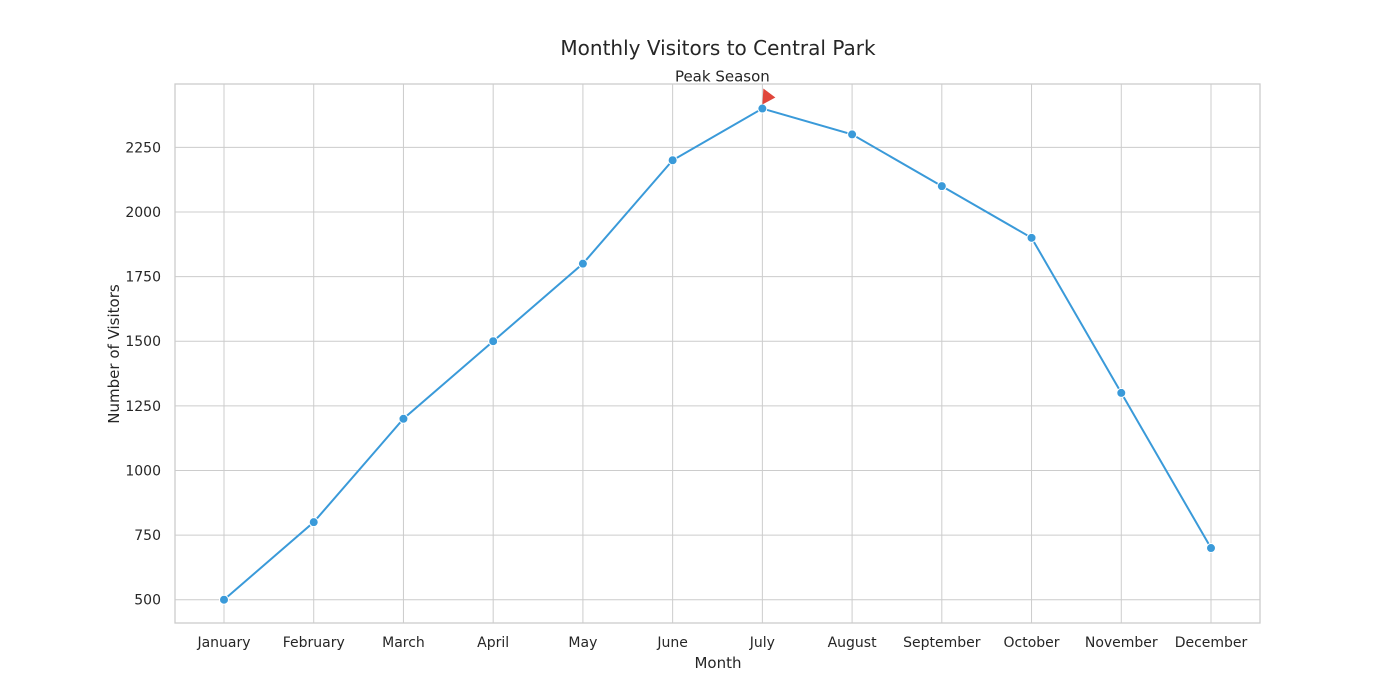 This screenshot has width=1400, height=700. I want to click on annotation-arrow, so click(769, 96).